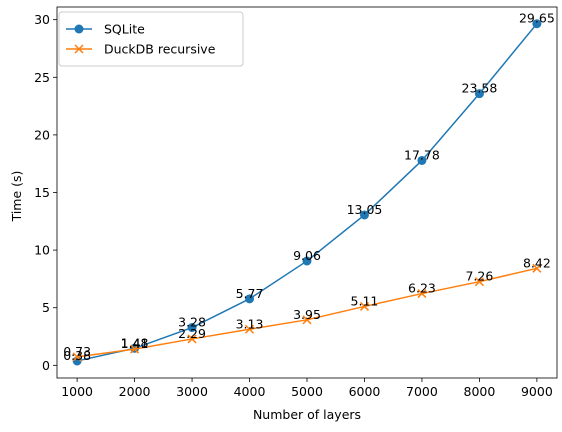 This screenshot has width=562, height=432. What do you see at coordinates (79, 49) in the screenshot?
I see `legend-marker-duckdb` at bounding box center [79, 49].